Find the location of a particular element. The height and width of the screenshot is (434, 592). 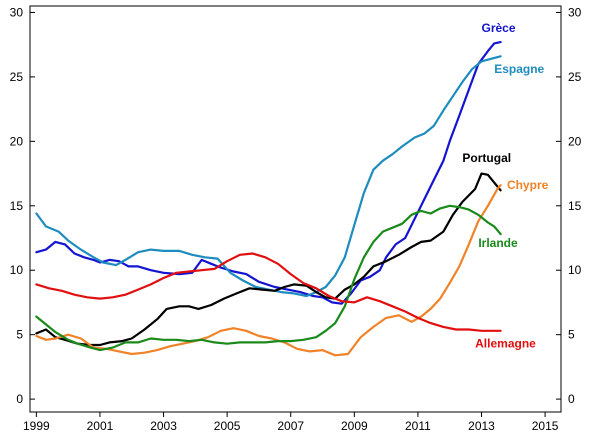

x-tick-label: 2011 is located at coordinates (418, 426).